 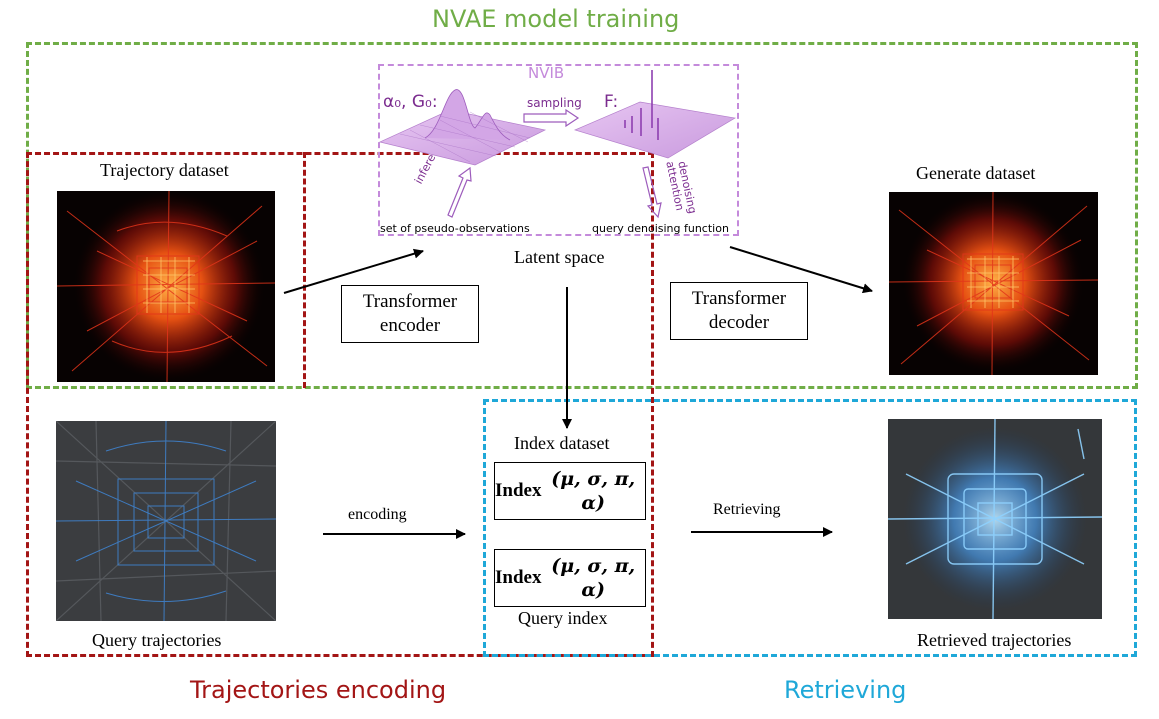 What do you see at coordinates (556, 19) in the screenshot?
I see `training-section-title: NVAE model training` at bounding box center [556, 19].